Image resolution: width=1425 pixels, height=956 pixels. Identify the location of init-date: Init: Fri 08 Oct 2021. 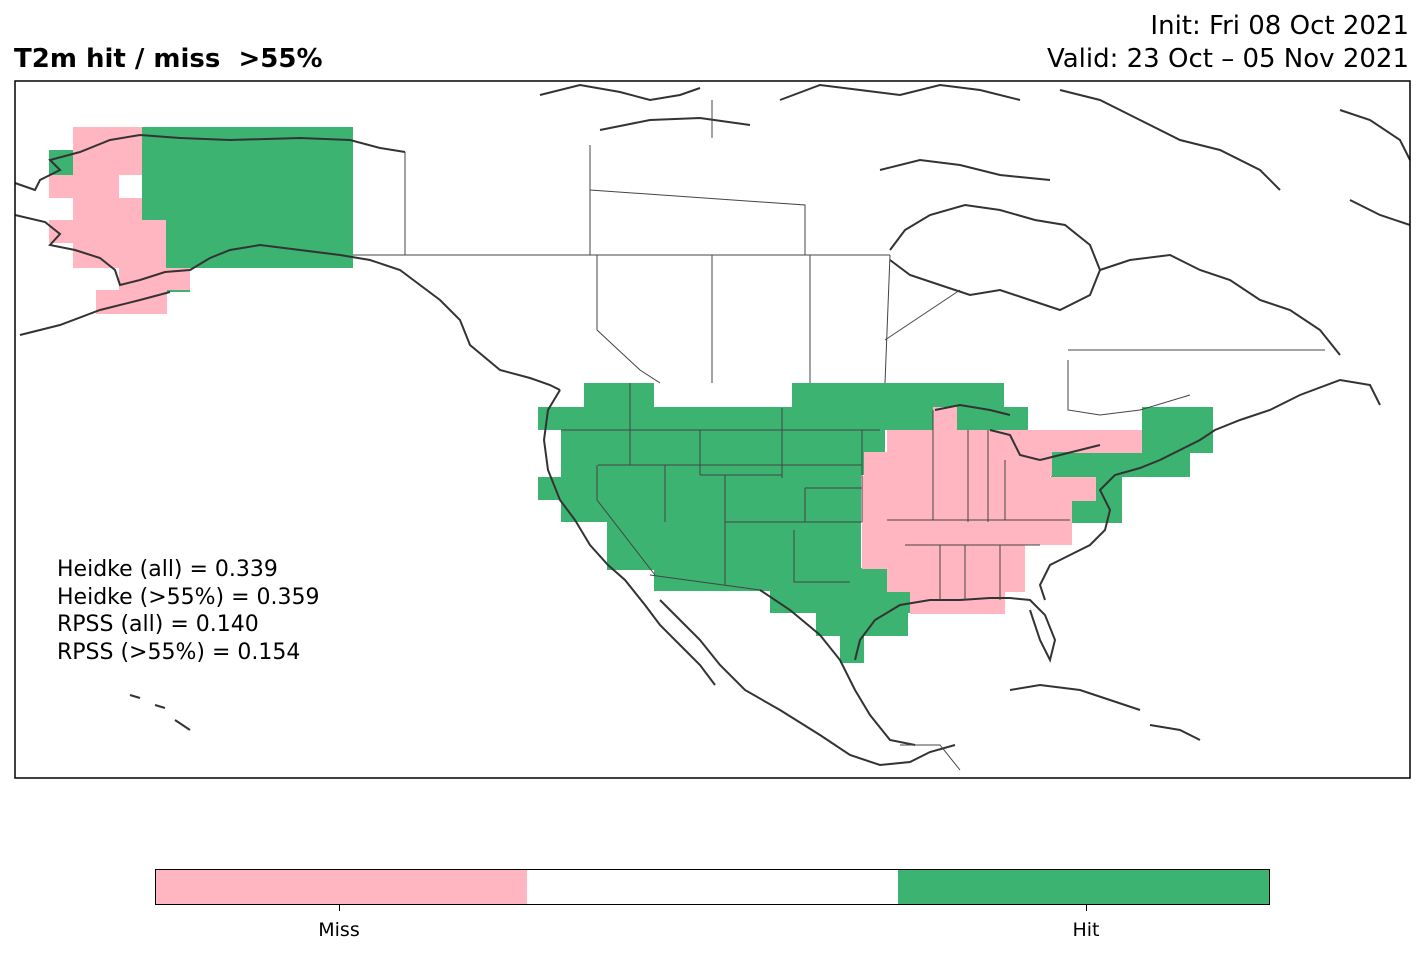
(1279, 26).